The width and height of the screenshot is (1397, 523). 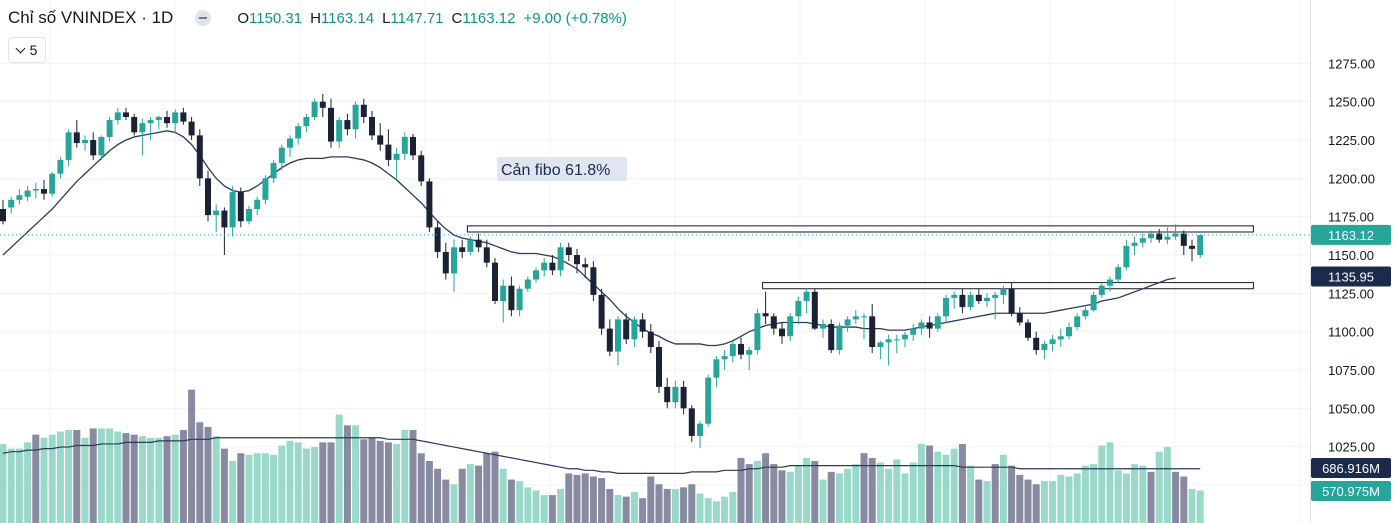 I want to click on price-axis, so click(x=1353, y=261).